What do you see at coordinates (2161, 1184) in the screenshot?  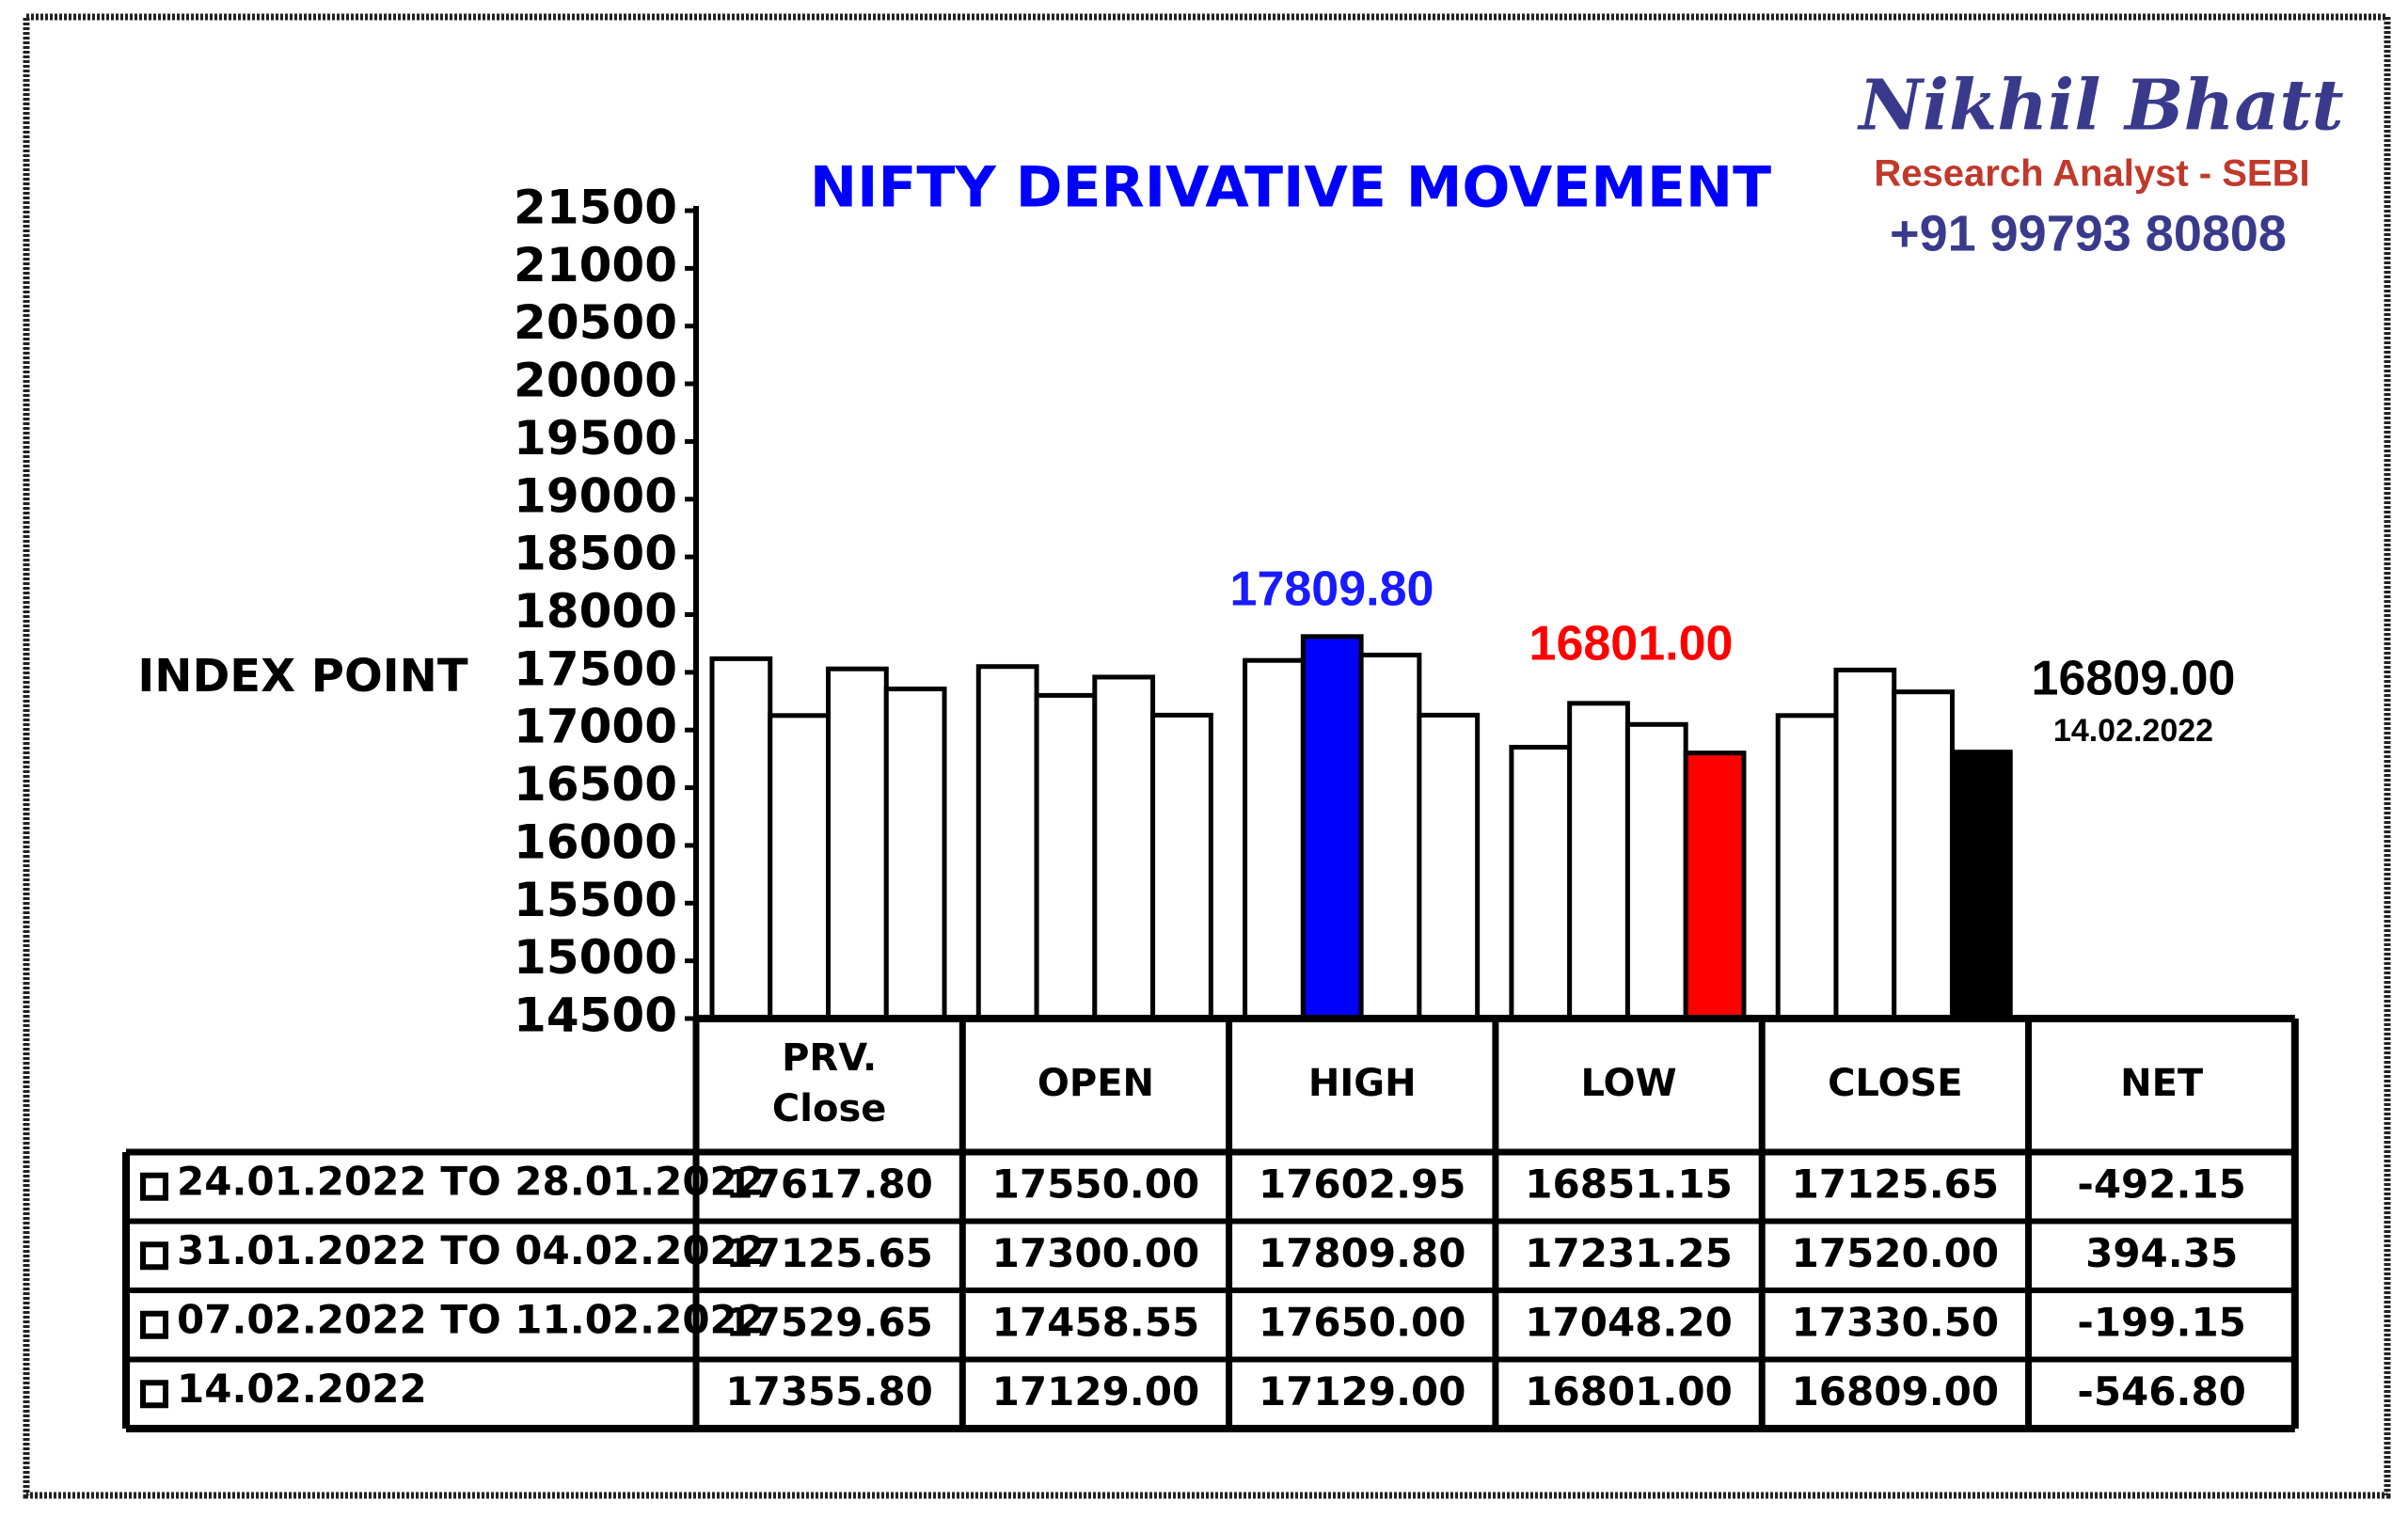 I see `table-cell: -492.15` at bounding box center [2161, 1184].